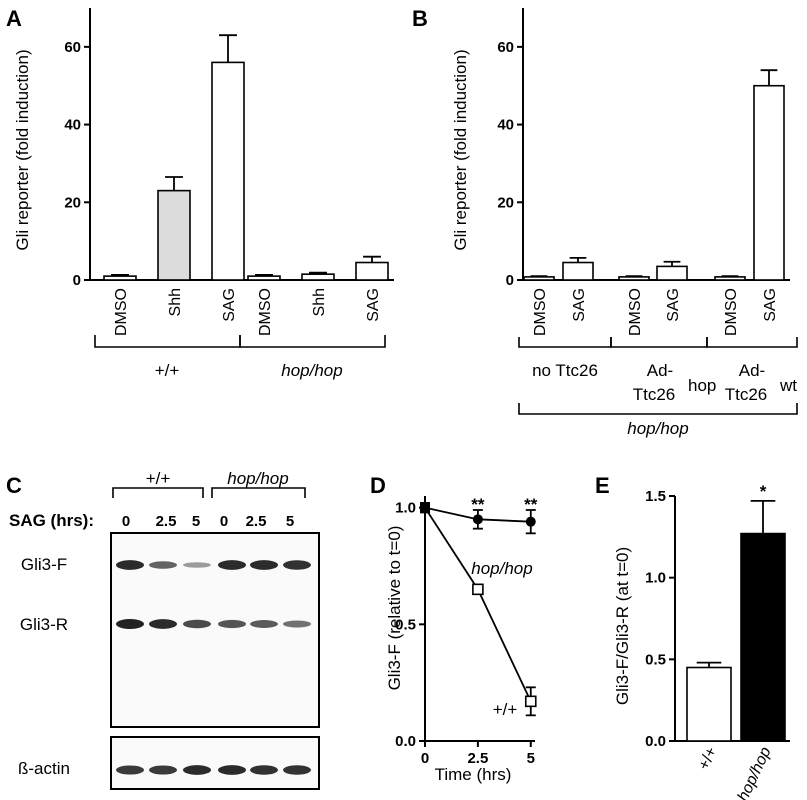 The height and width of the screenshot is (800, 807). What do you see at coordinates (14, 18) in the screenshot?
I see `panel-label-a: A` at bounding box center [14, 18].